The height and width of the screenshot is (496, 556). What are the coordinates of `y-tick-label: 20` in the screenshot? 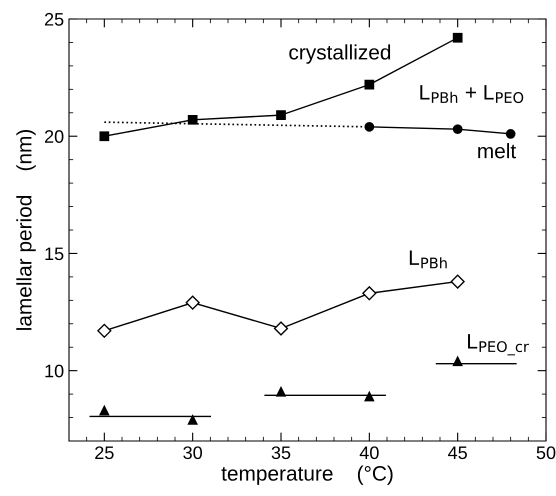 It's located at (54, 136).